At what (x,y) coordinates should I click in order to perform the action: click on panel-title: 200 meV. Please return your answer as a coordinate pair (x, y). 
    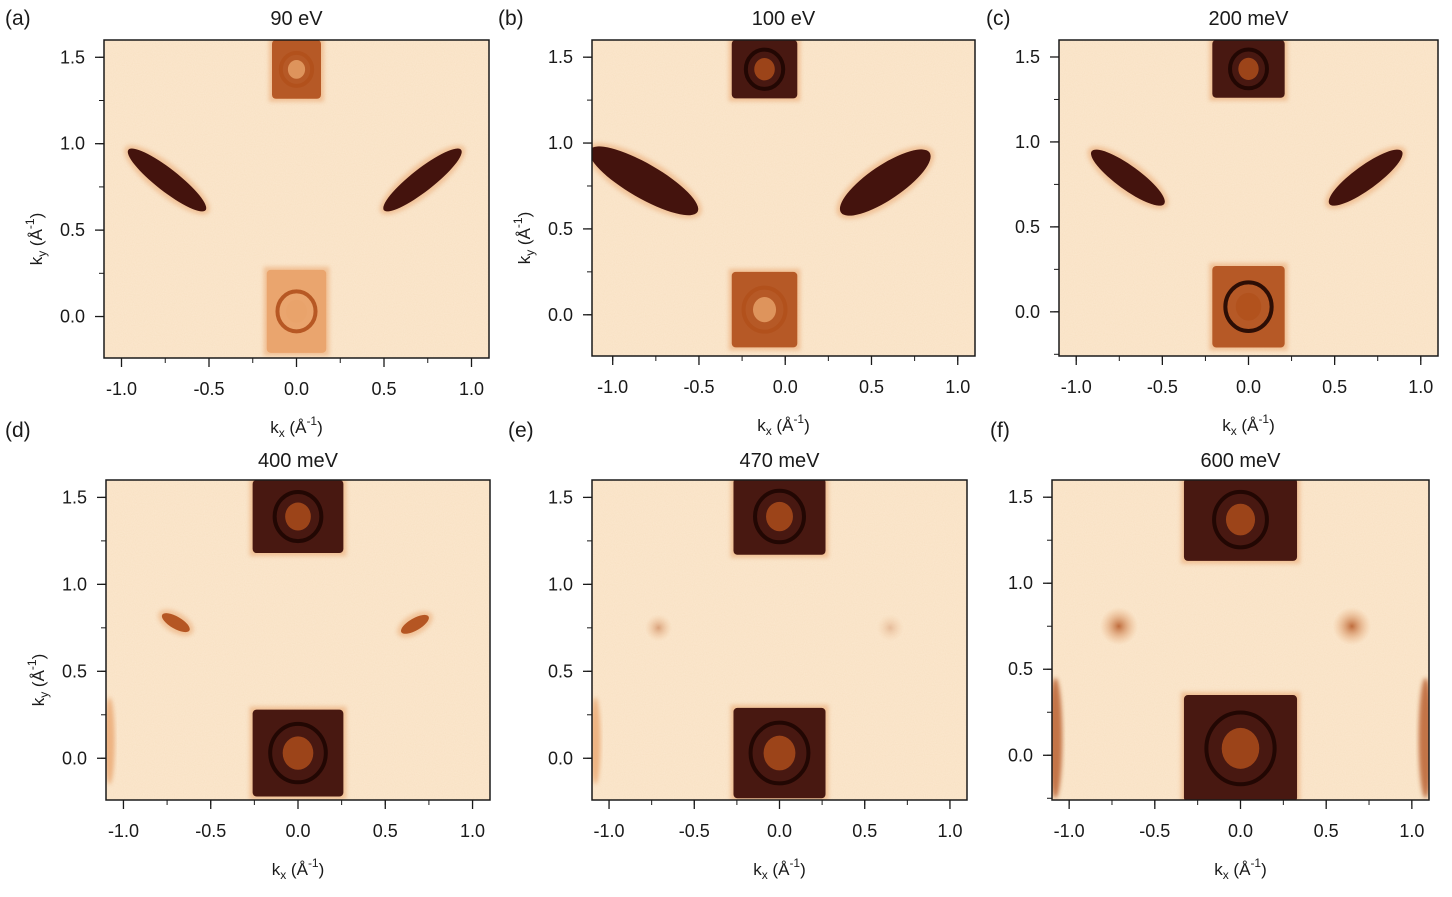
    Looking at the image, I should click on (1248, 19).